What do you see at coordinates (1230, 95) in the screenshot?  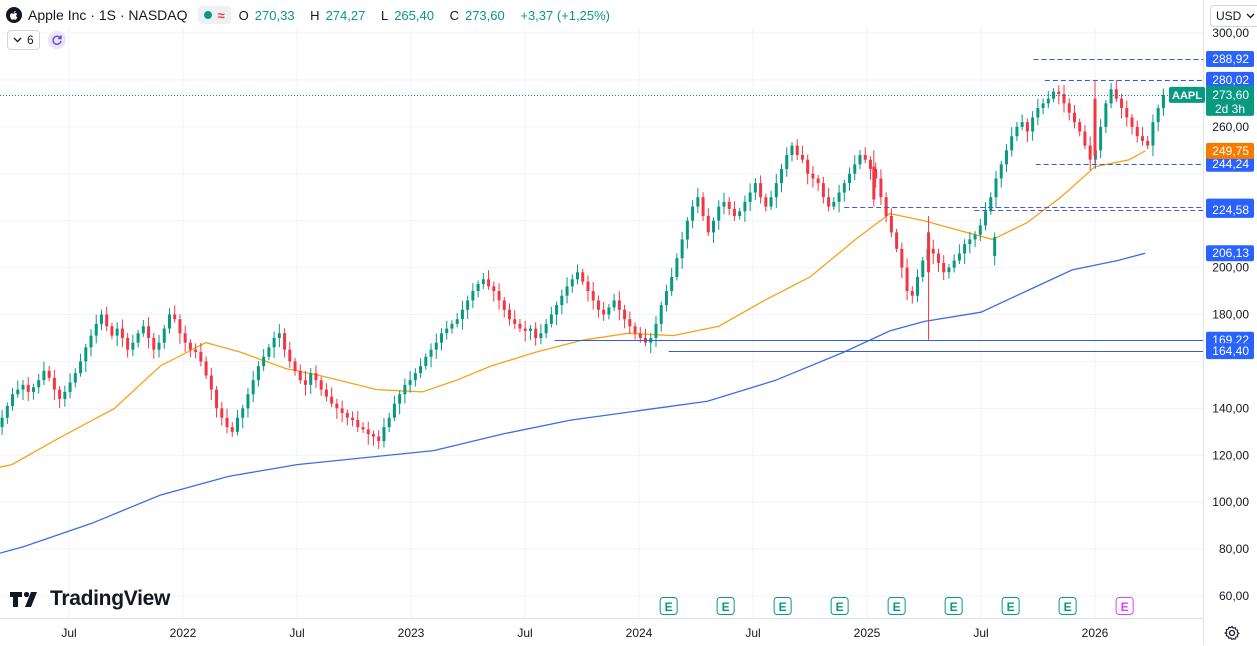 I see `last-price-label: 273,60` at bounding box center [1230, 95].